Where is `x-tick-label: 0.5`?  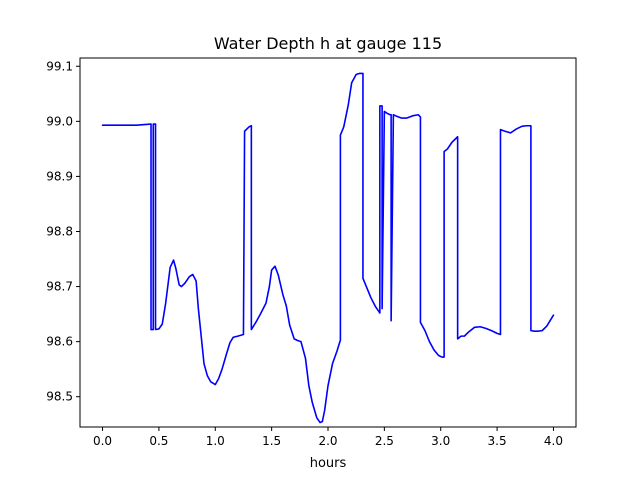 x-tick-label: 0.5 is located at coordinates (158, 441).